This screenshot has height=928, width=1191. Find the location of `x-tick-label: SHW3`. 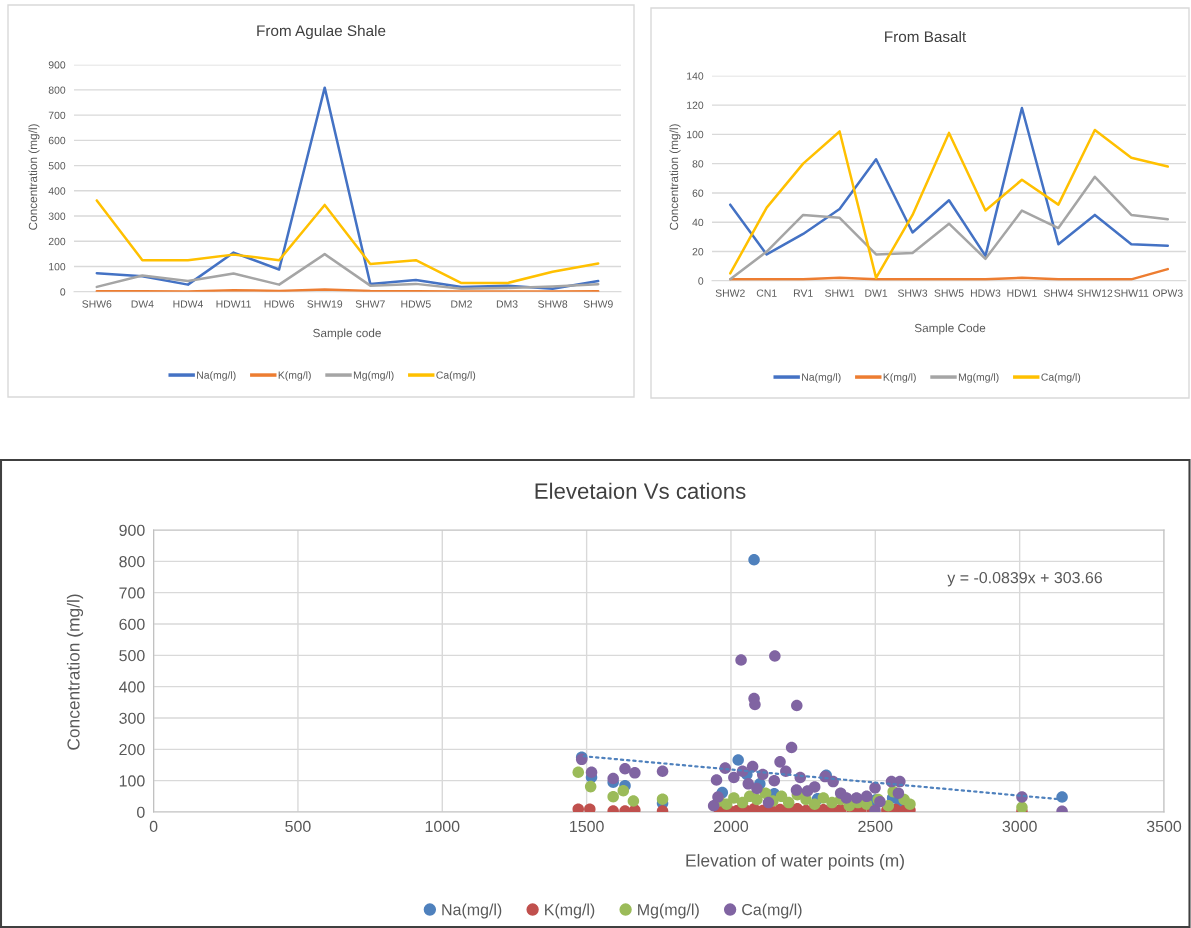

x-tick-label: SHW3 is located at coordinates (912, 293).